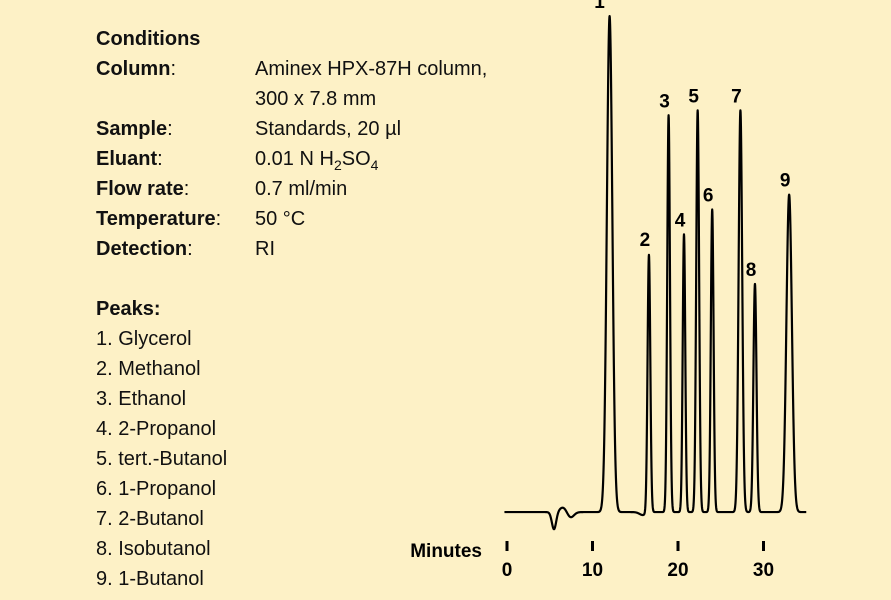 The height and width of the screenshot is (600, 891). What do you see at coordinates (763, 570) in the screenshot?
I see `x-tick-label: 30` at bounding box center [763, 570].